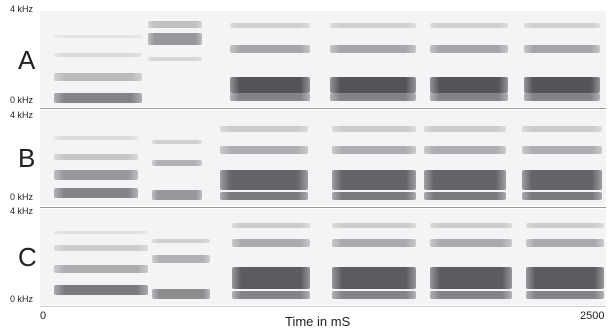 The image size is (612, 331). What do you see at coordinates (22, 9) in the screenshot?
I see `panel-a-top-frequency-label: 4 kHz` at bounding box center [22, 9].